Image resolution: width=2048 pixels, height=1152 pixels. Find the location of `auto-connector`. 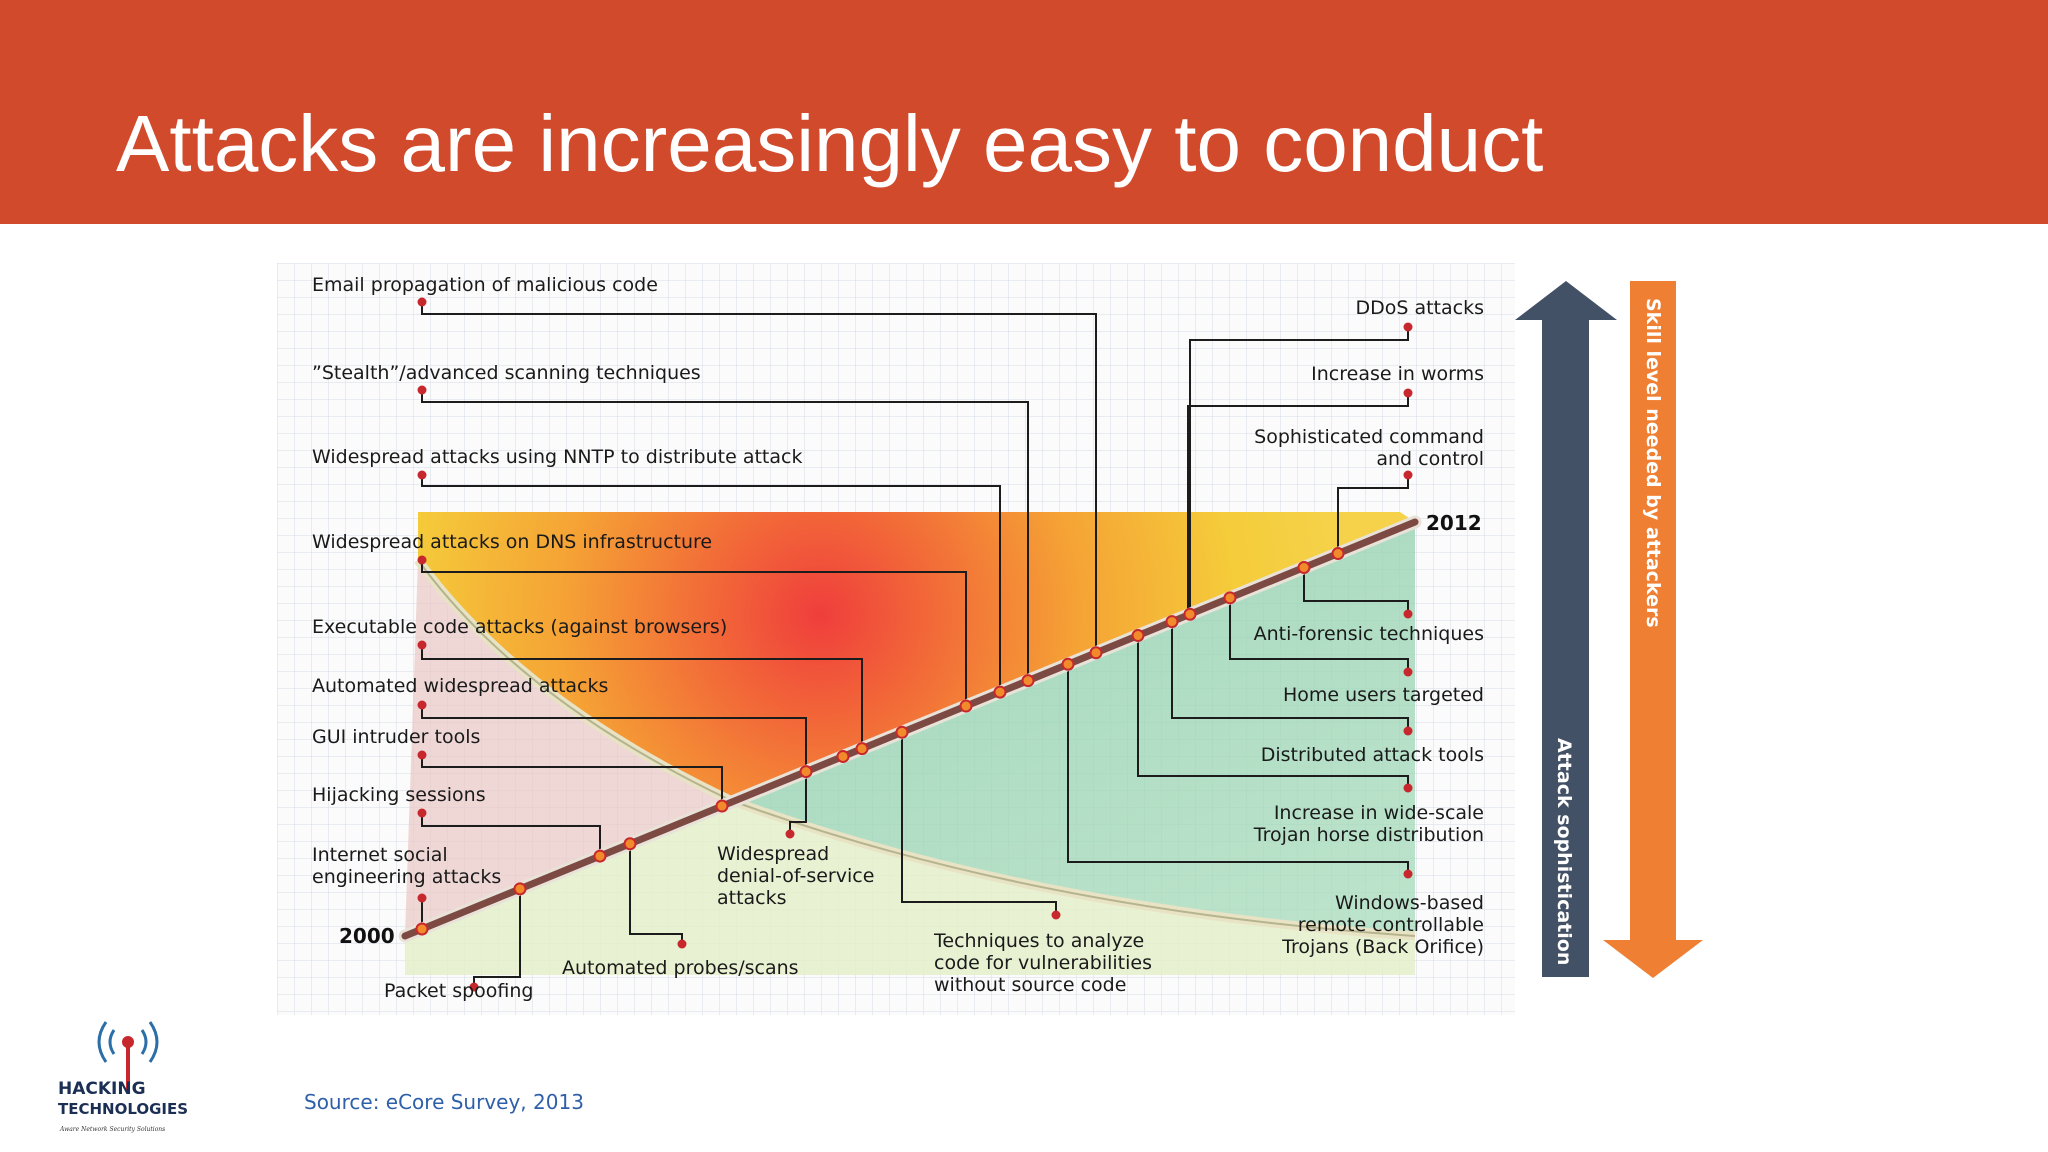

auto-connector is located at coordinates (614, 738).